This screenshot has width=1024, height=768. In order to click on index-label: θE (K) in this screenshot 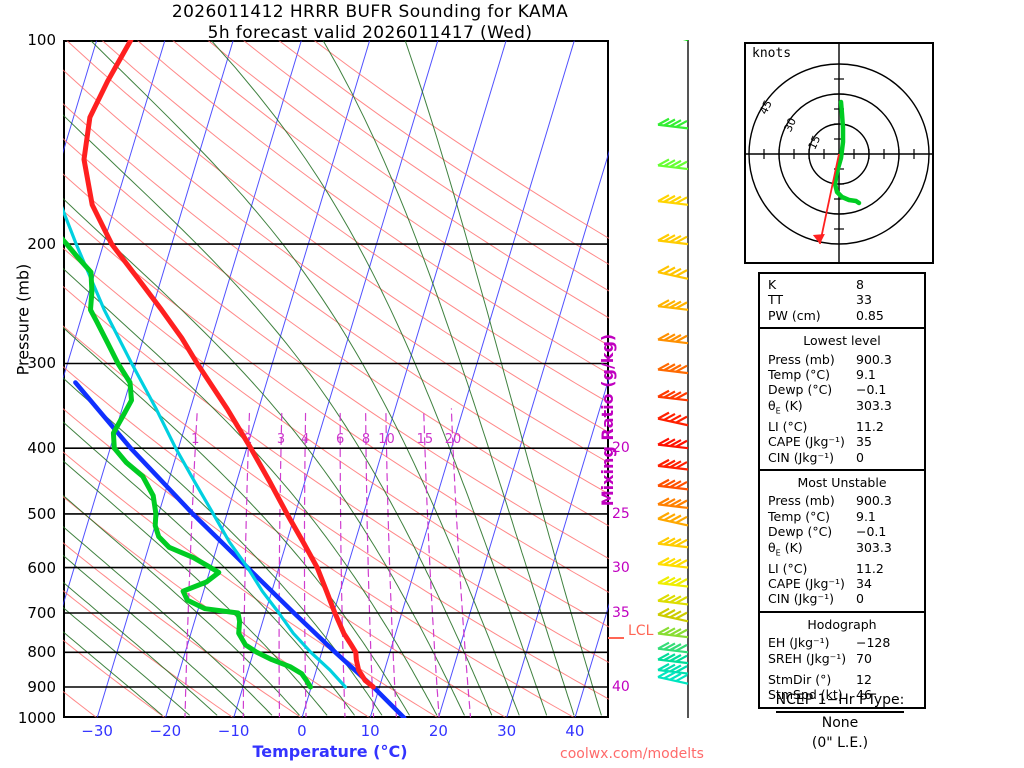, I will do `click(785, 406)`.